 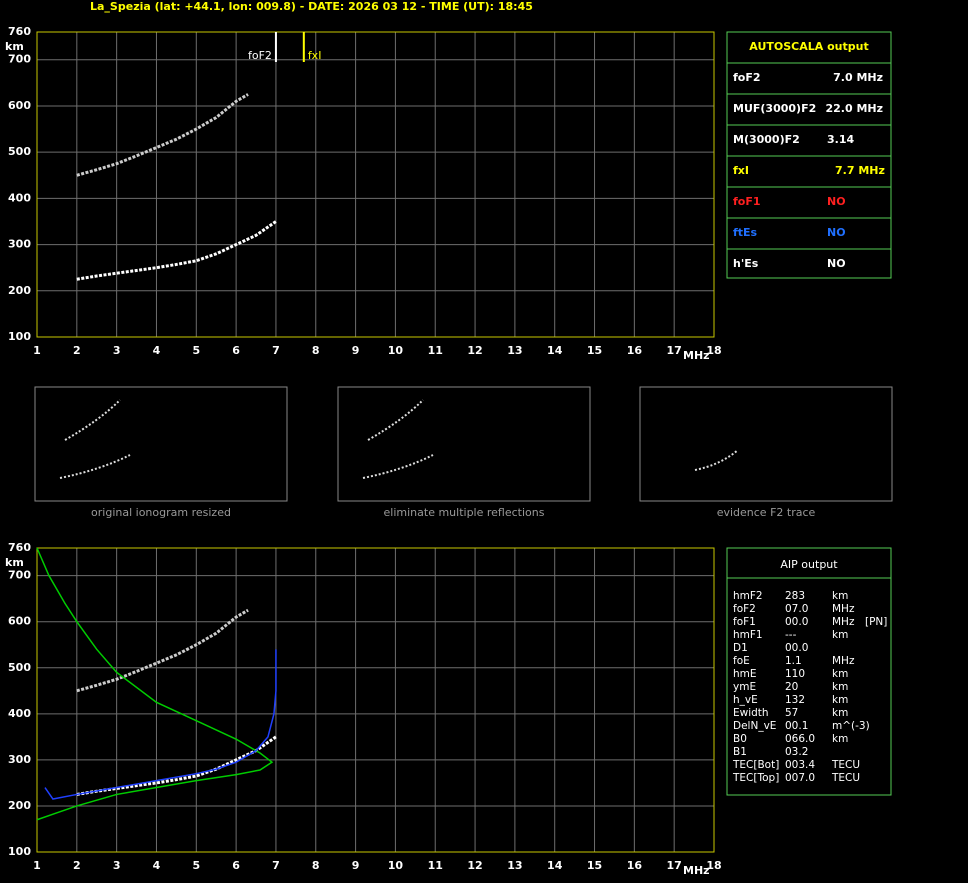 I want to click on aip-cell: 00.1, so click(x=796, y=726).